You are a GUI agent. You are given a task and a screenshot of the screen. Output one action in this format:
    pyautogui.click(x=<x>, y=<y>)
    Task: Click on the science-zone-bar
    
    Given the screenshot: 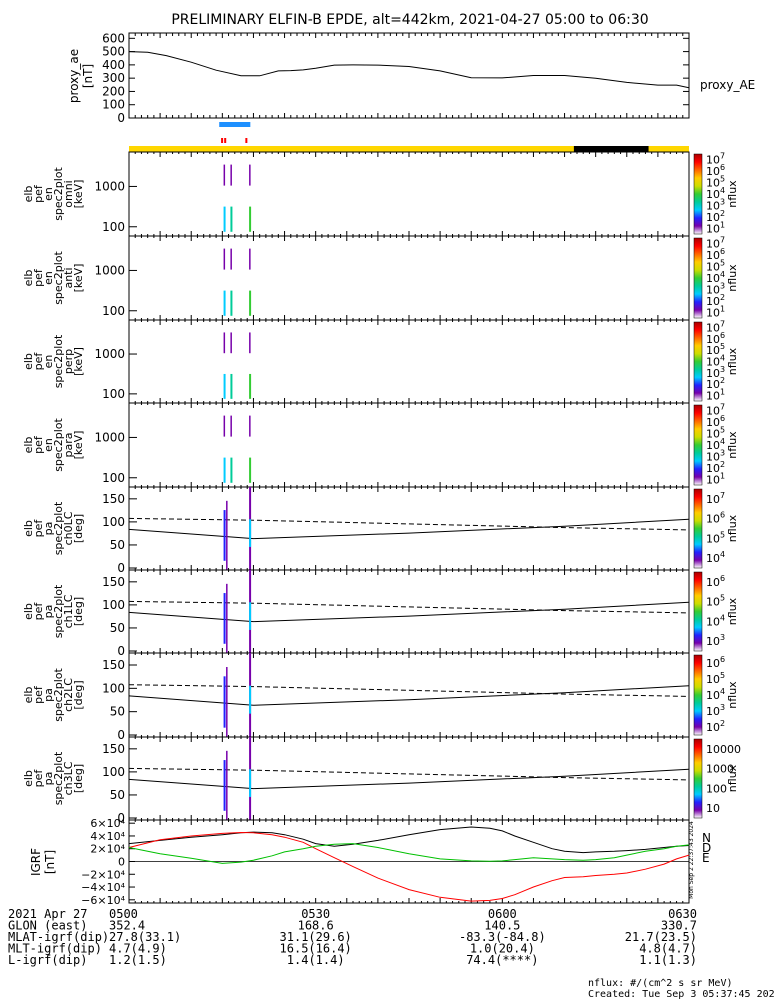 What is the action you would take?
    pyautogui.click(x=235, y=124)
    